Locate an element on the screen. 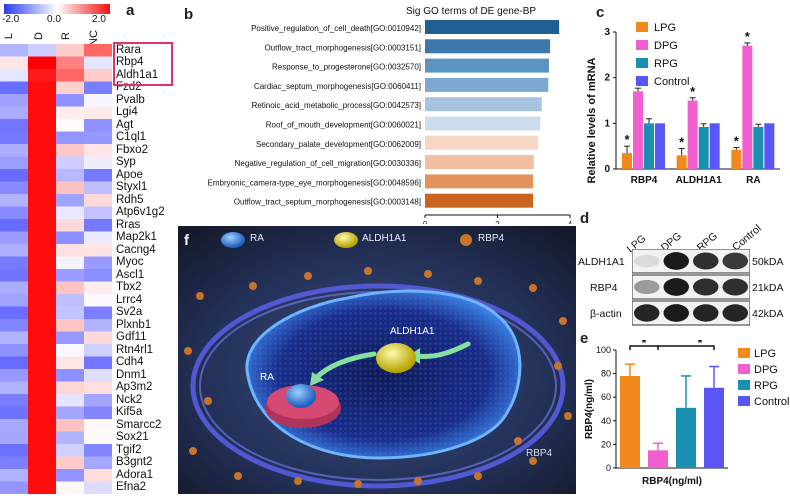 The height and width of the screenshot is (496, 790). gene-label: Lrrc4 is located at coordinates (129, 299).